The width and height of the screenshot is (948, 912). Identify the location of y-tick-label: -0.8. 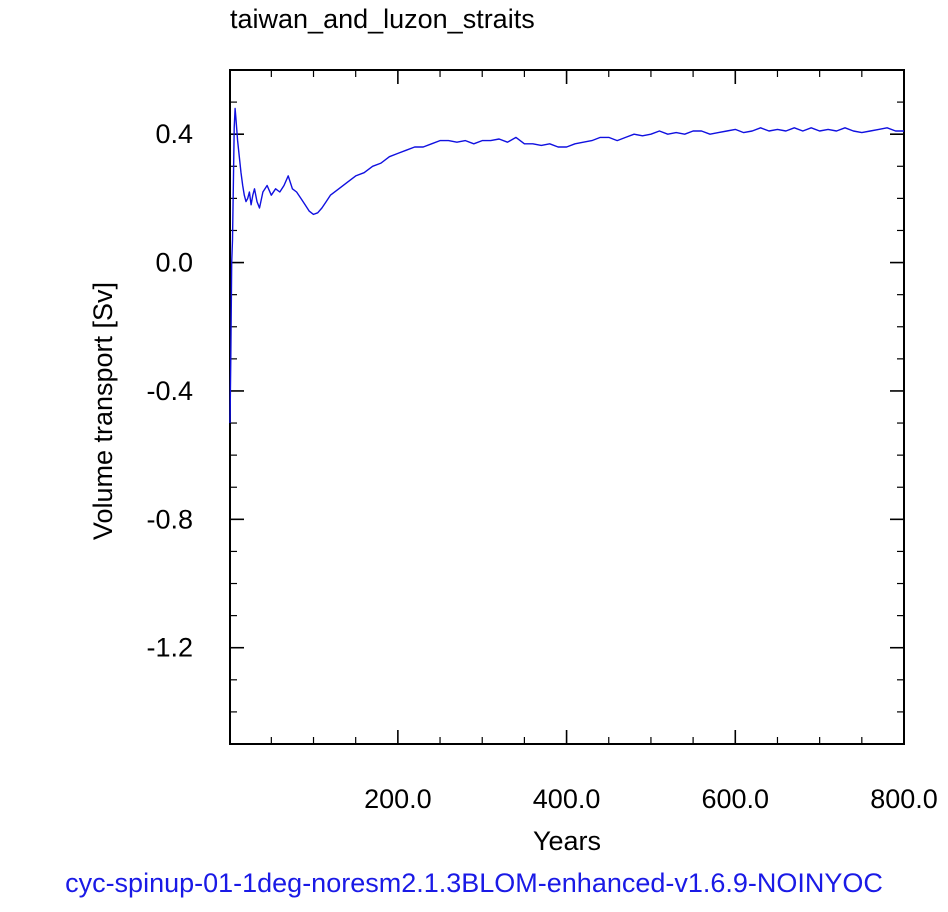
(169, 519).